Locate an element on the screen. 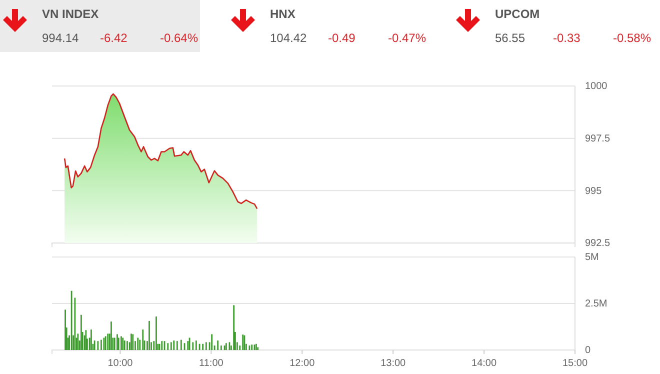 The width and height of the screenshot is (660, 374). y-tick-label: 2.5M is located at coordinates (596, 304).